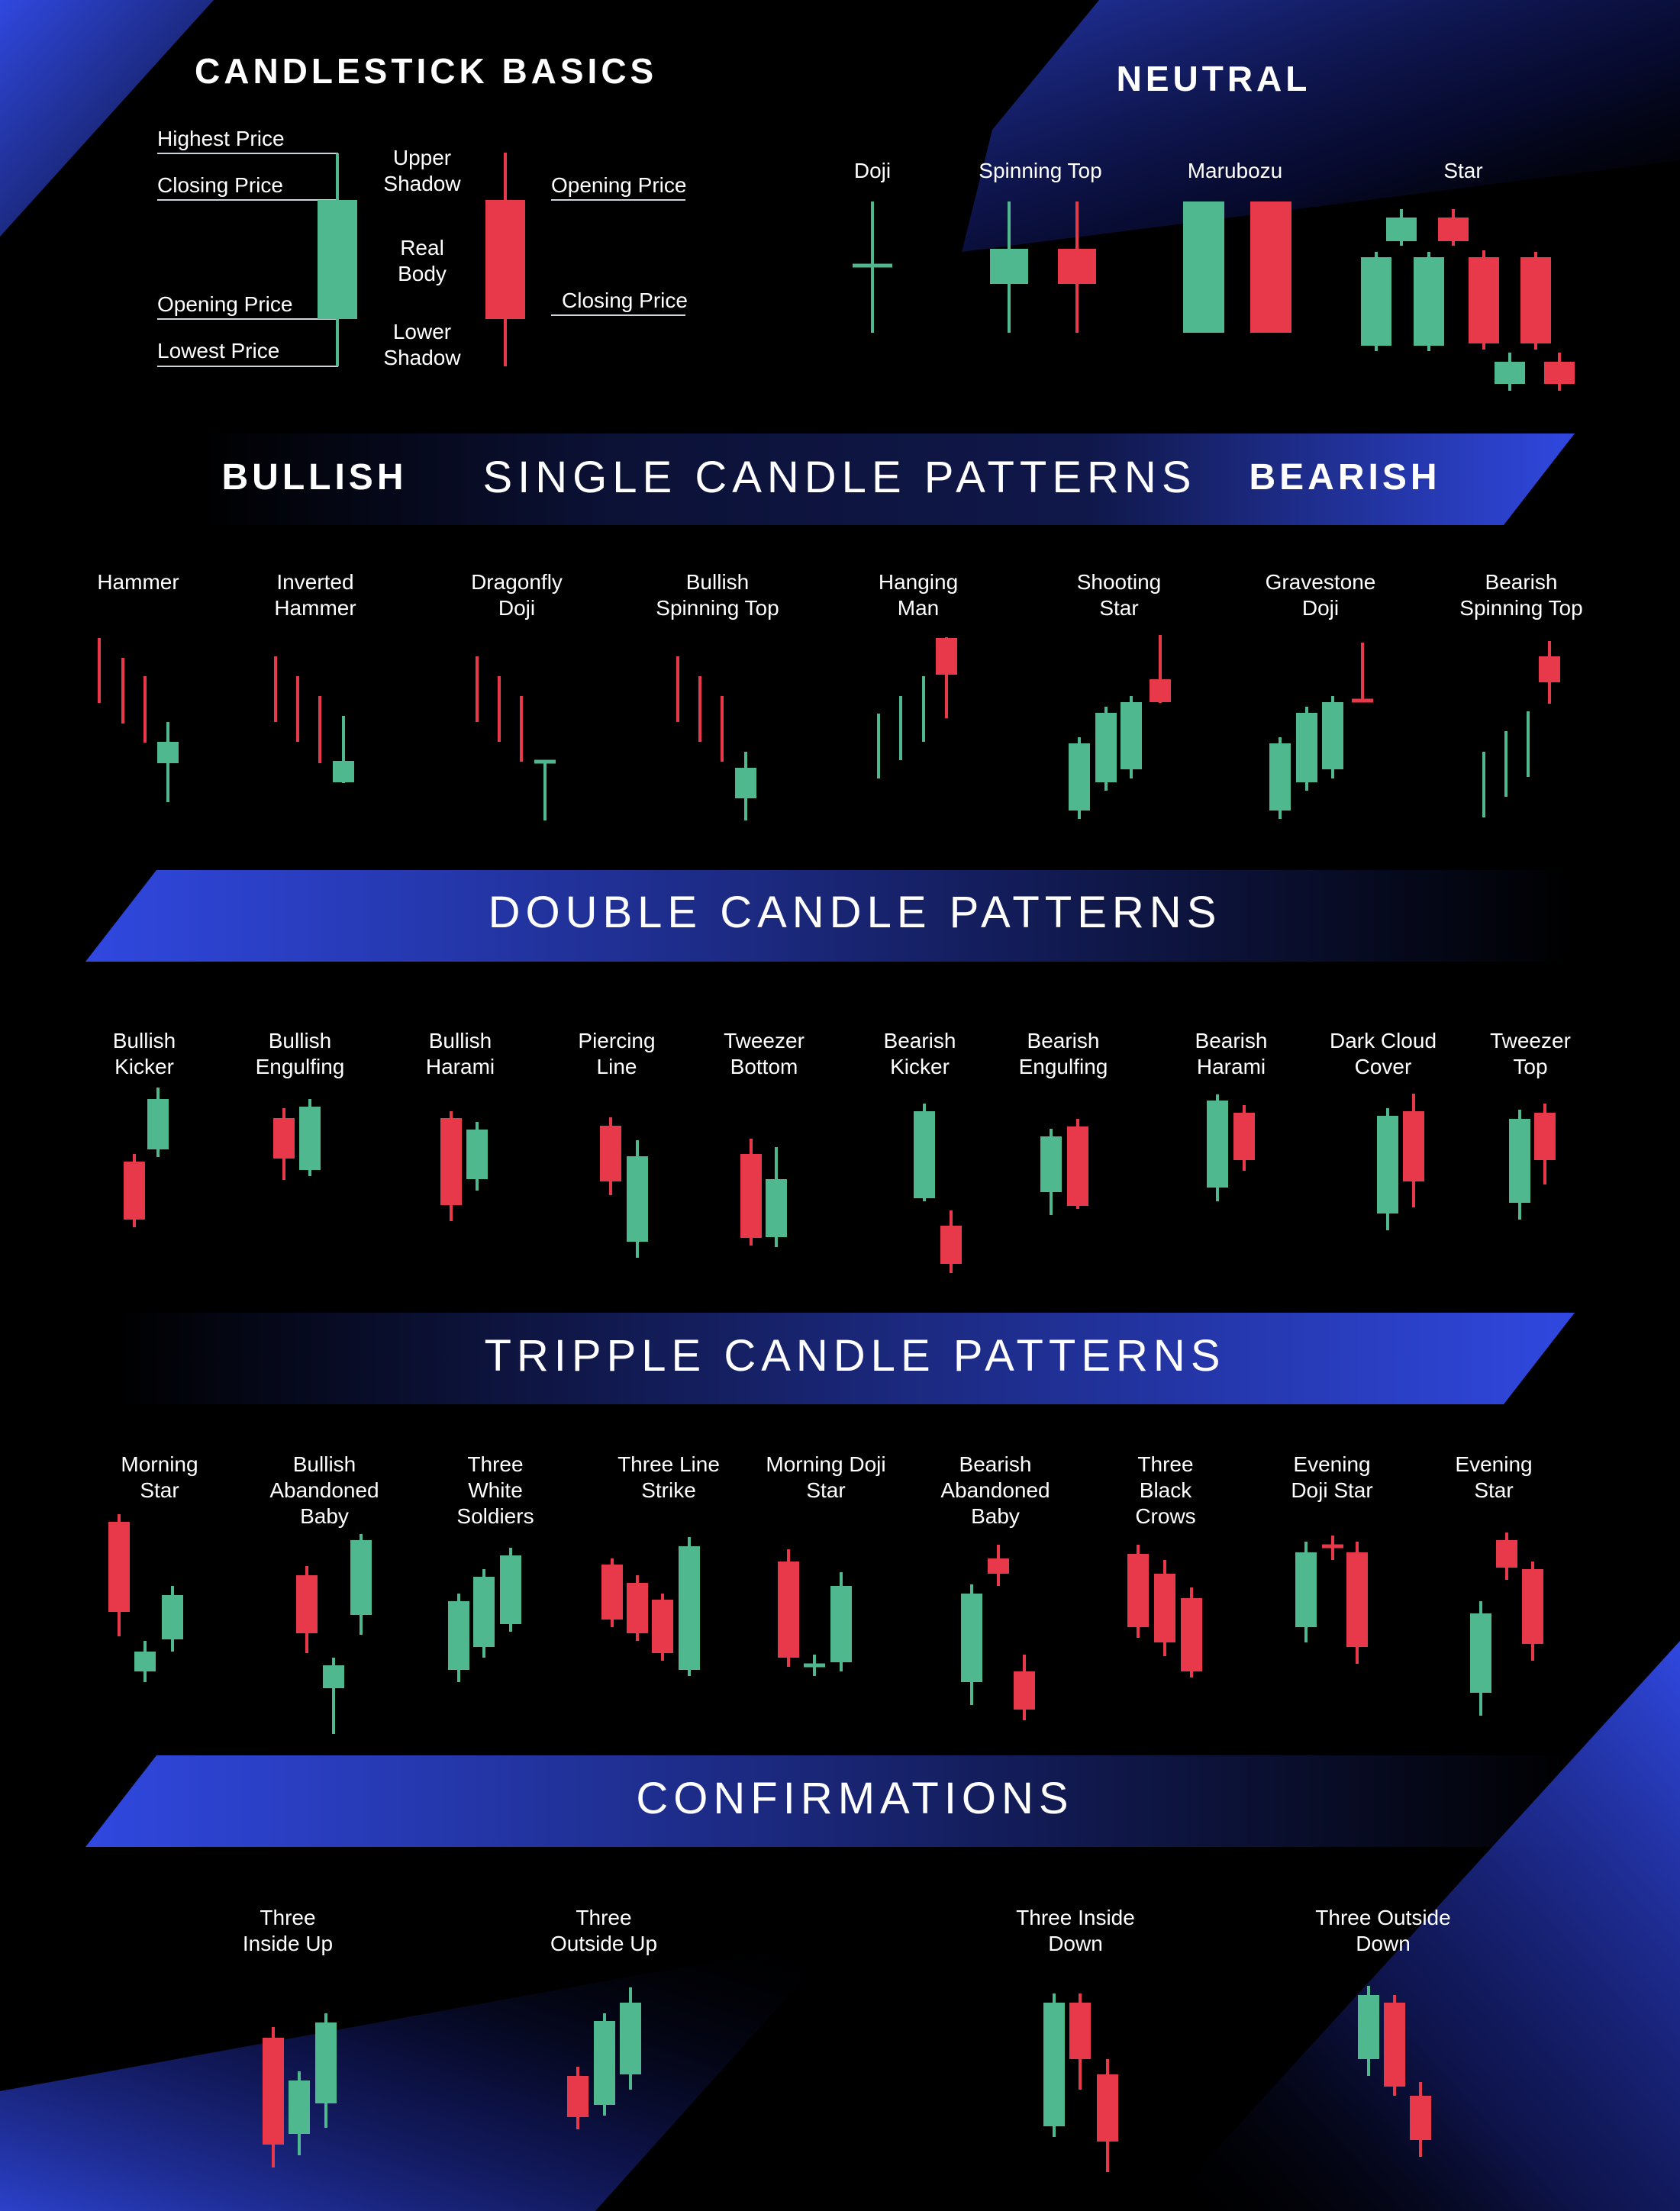 This screenshot has width=1680, height=2211. I want to click on label-upper-shadow: Upper Shadow, so click(422, 170).